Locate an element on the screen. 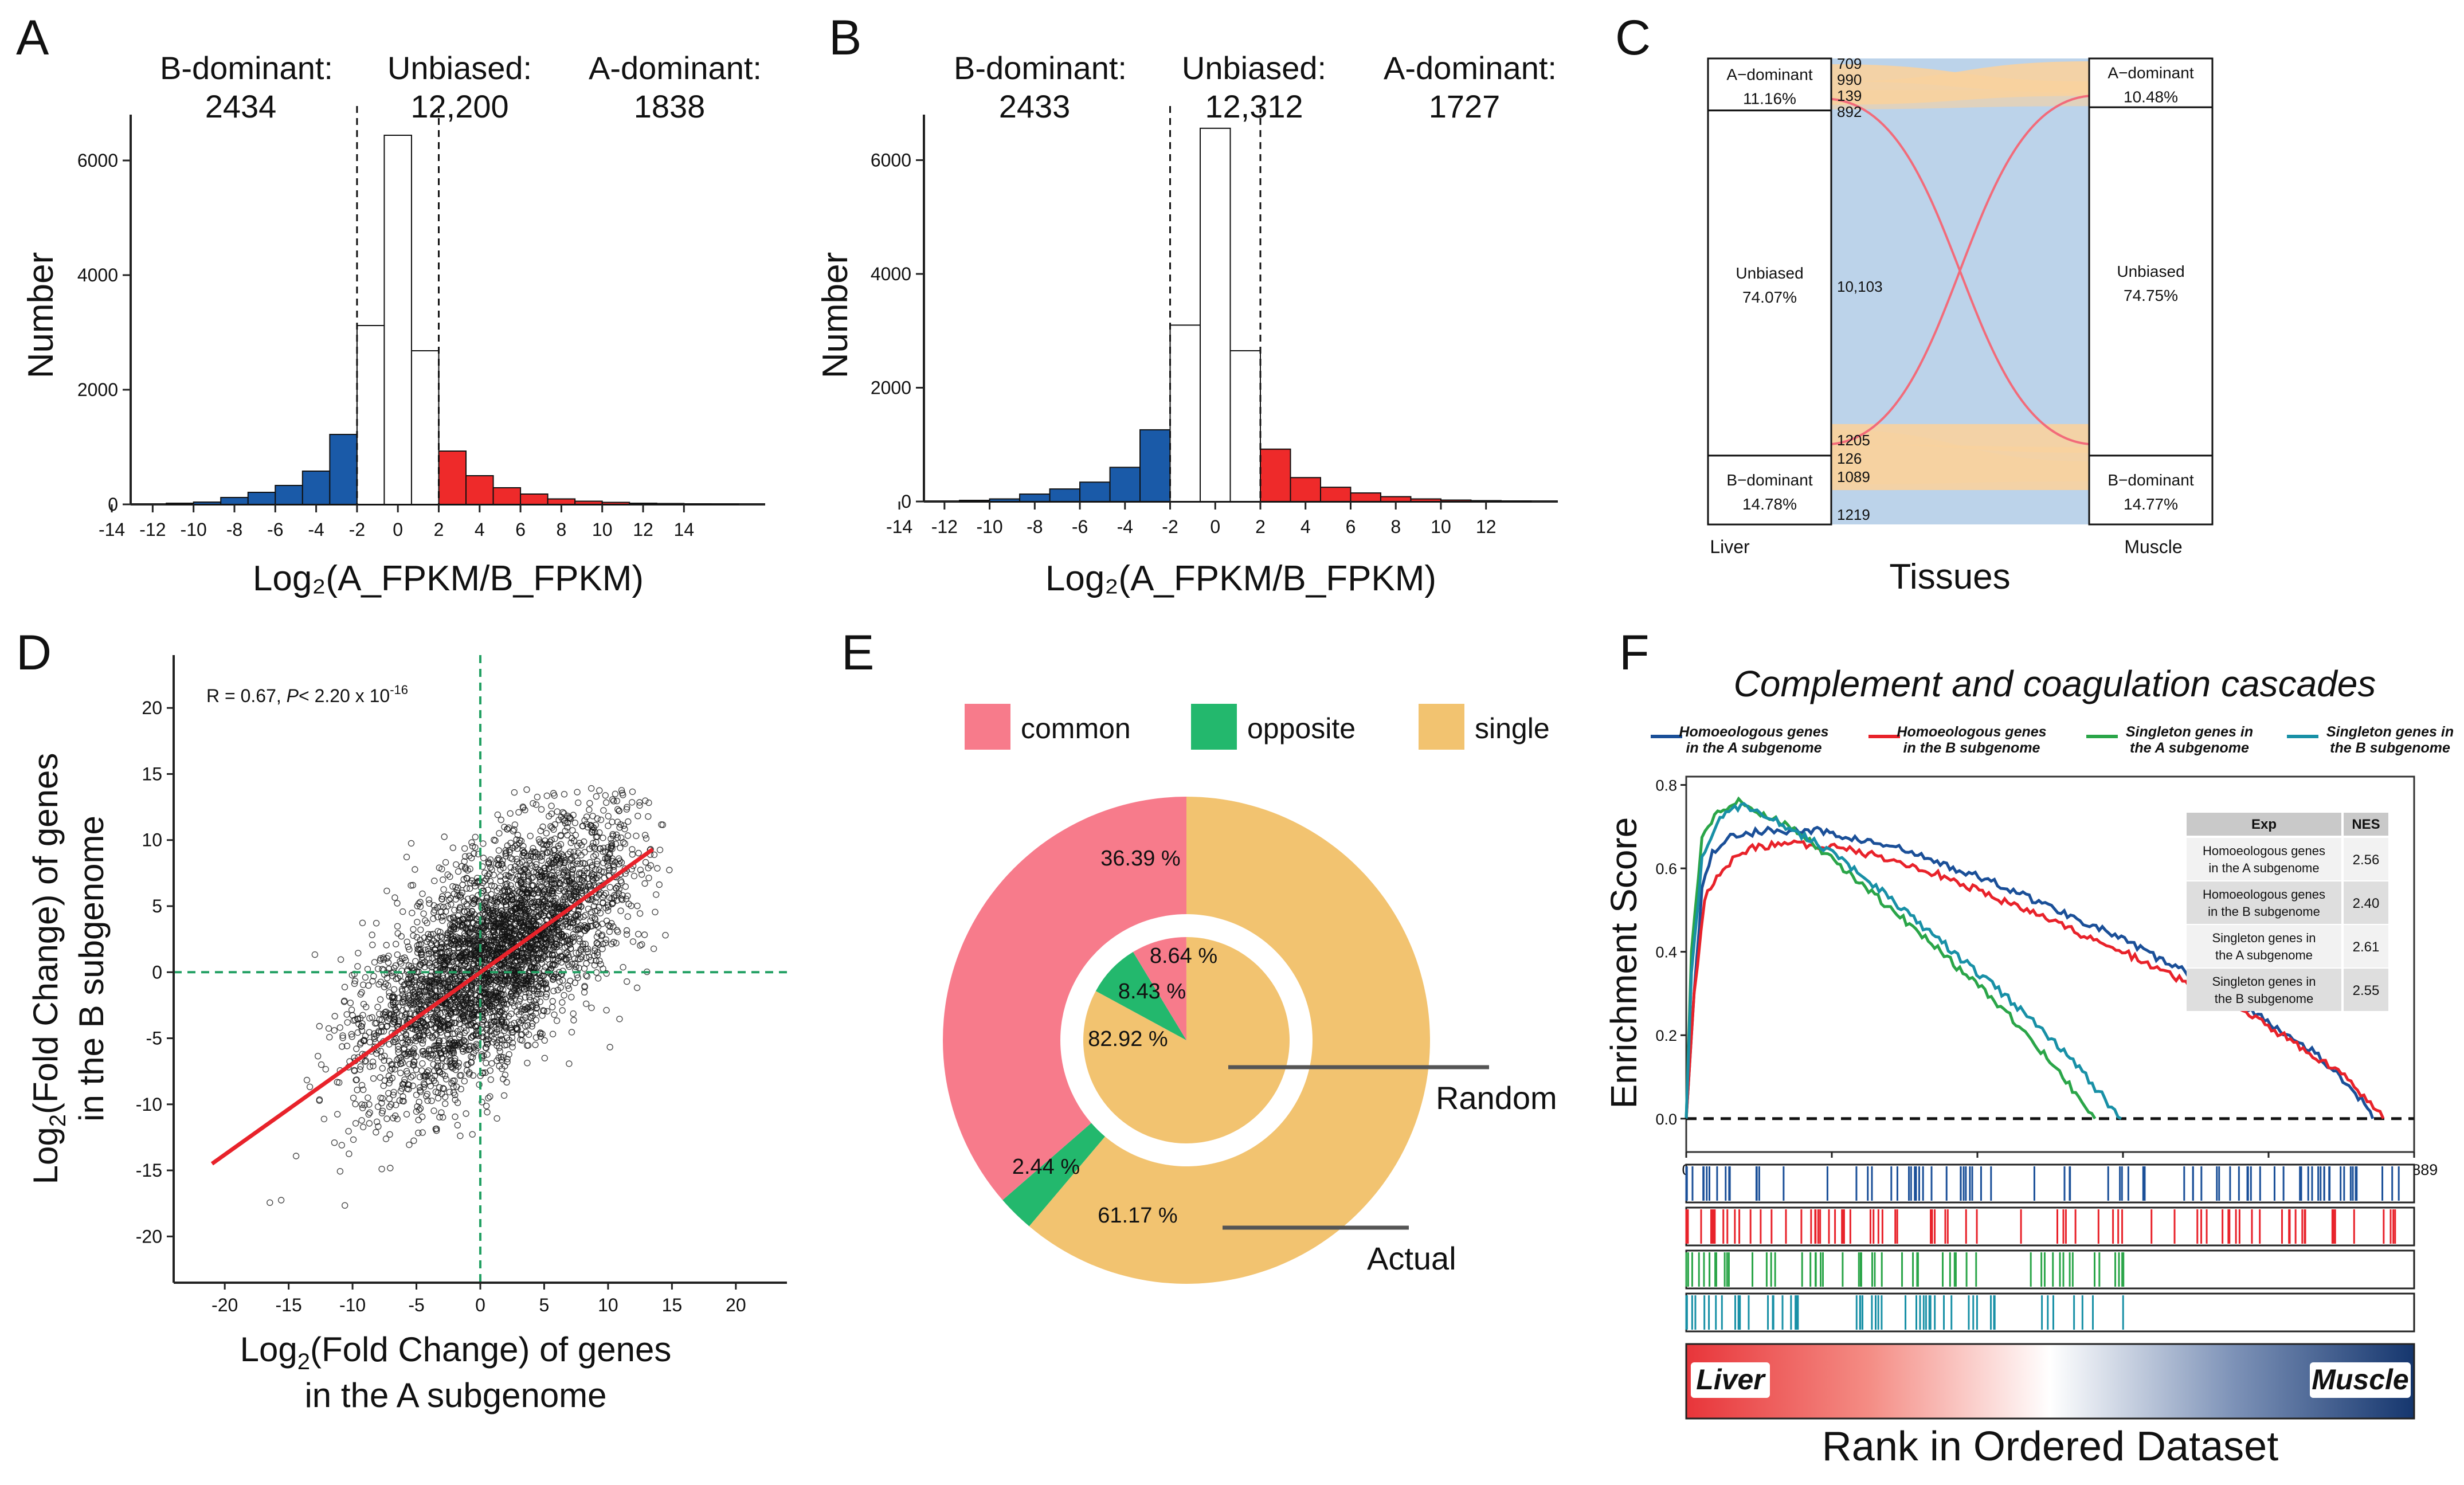 This screenshot has width=2464, height=1485. y-axis-label: Enrichment Score is located at coordinates (1623, 963).